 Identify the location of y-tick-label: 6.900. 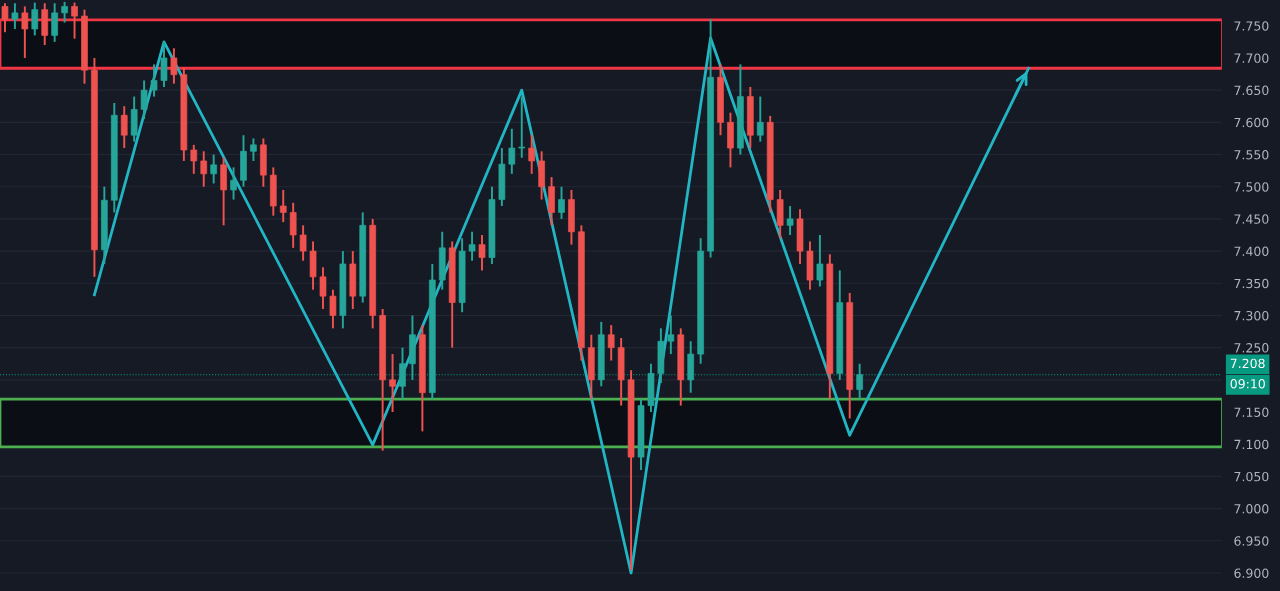
(1251, 573).